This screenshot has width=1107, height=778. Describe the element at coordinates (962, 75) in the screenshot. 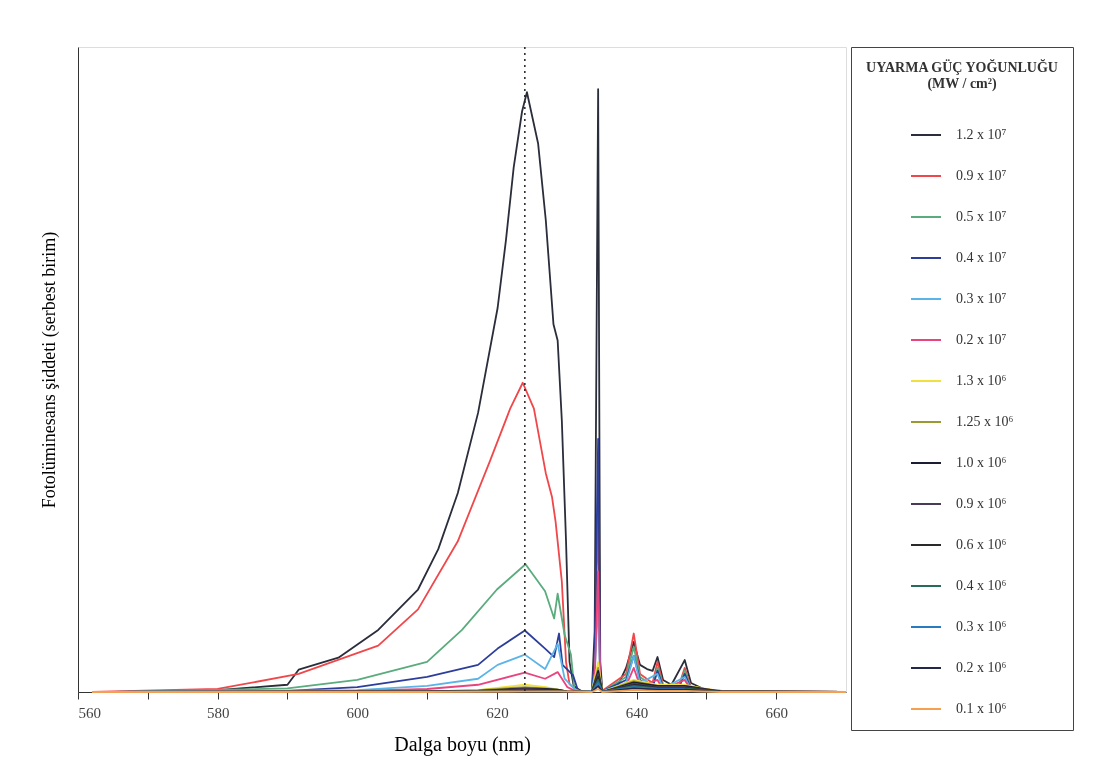

I see `legend-title: UYARMA GÜÇ YOĞUNLUĞU (MW / cm²)` at that location.